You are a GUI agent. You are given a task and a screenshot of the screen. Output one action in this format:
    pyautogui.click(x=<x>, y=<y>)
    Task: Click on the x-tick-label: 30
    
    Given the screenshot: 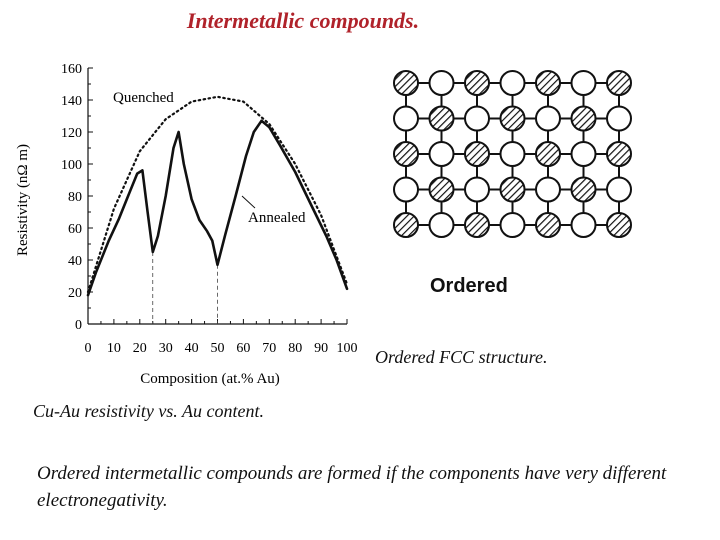 What is the action you would take?
    pyautogui.click(x=166, y=348)
    